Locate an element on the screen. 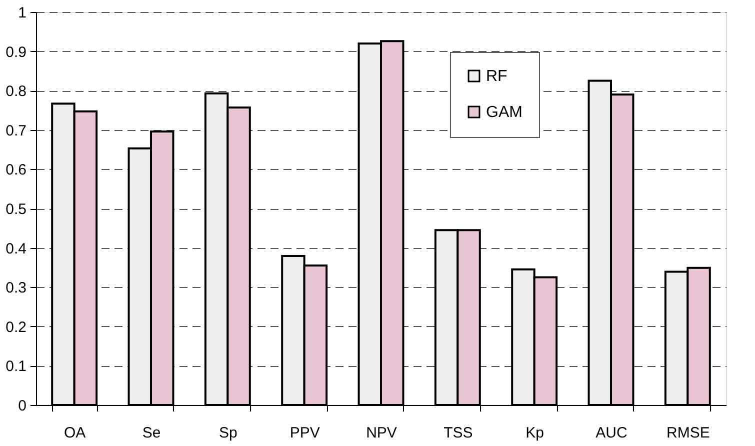  x-tick-label: Kp is located at coordinates (535, 433).